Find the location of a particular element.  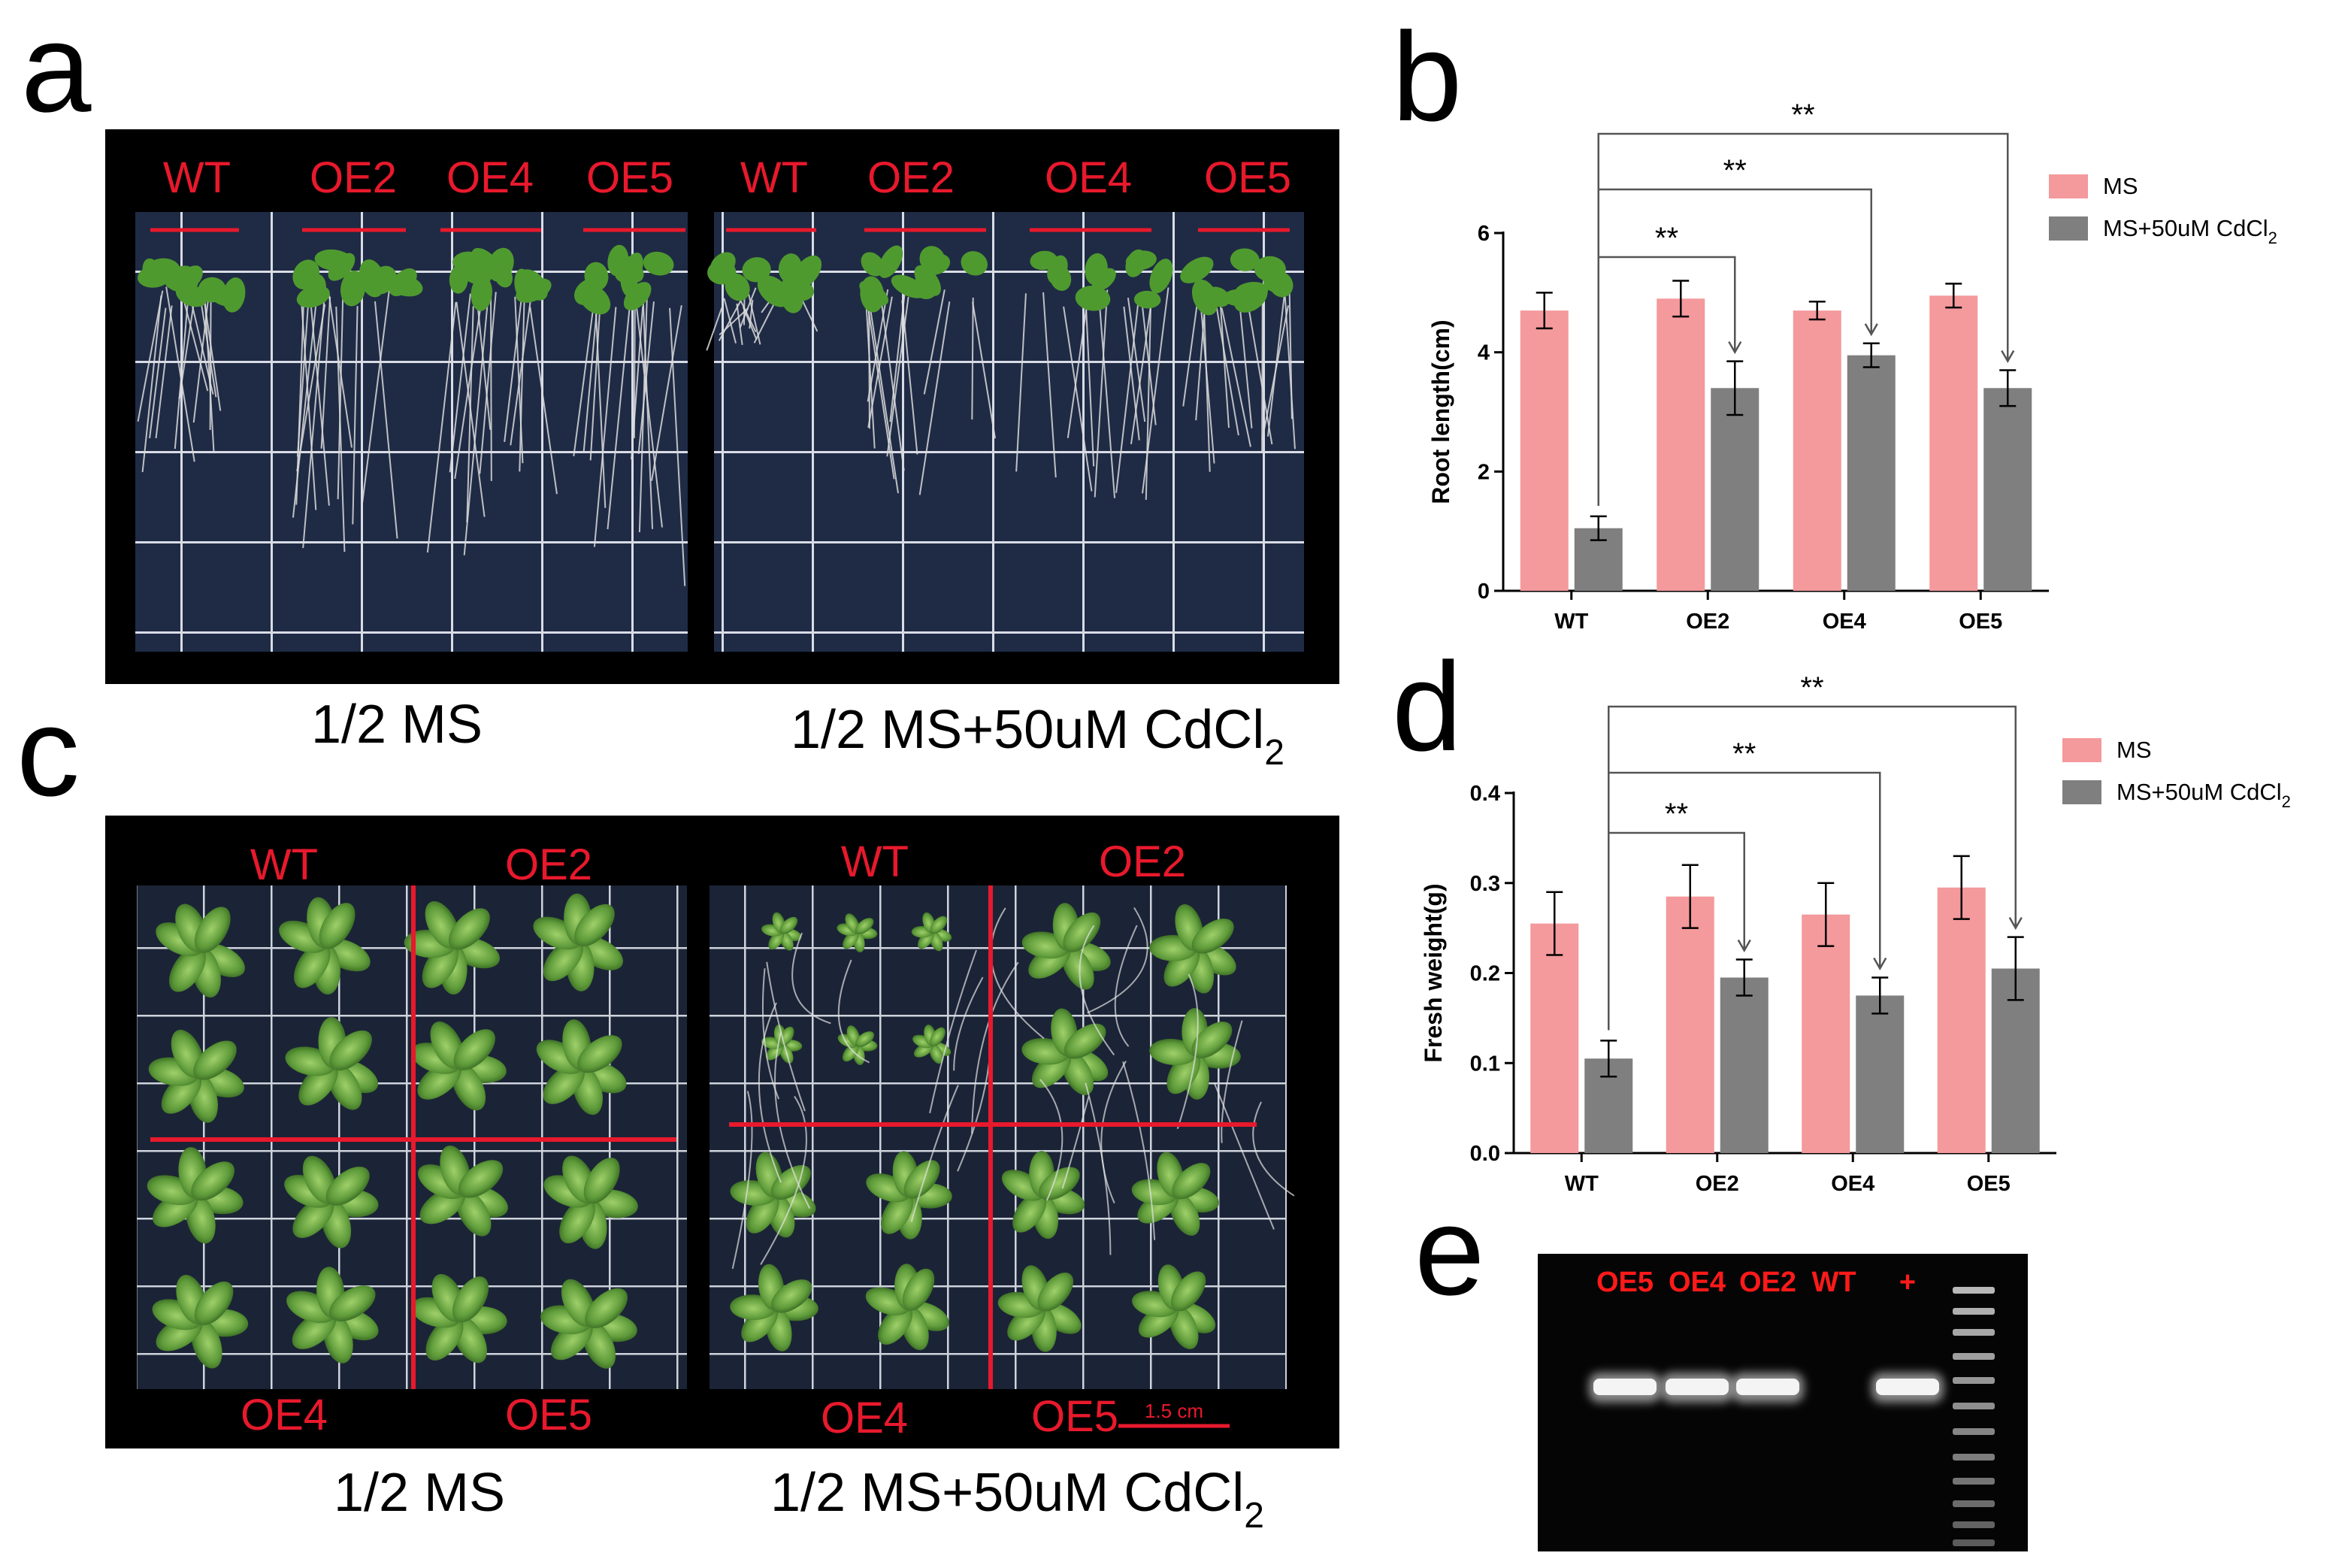

label-c-ms-oe5: OE5 is located at coordinates (549, 1415).